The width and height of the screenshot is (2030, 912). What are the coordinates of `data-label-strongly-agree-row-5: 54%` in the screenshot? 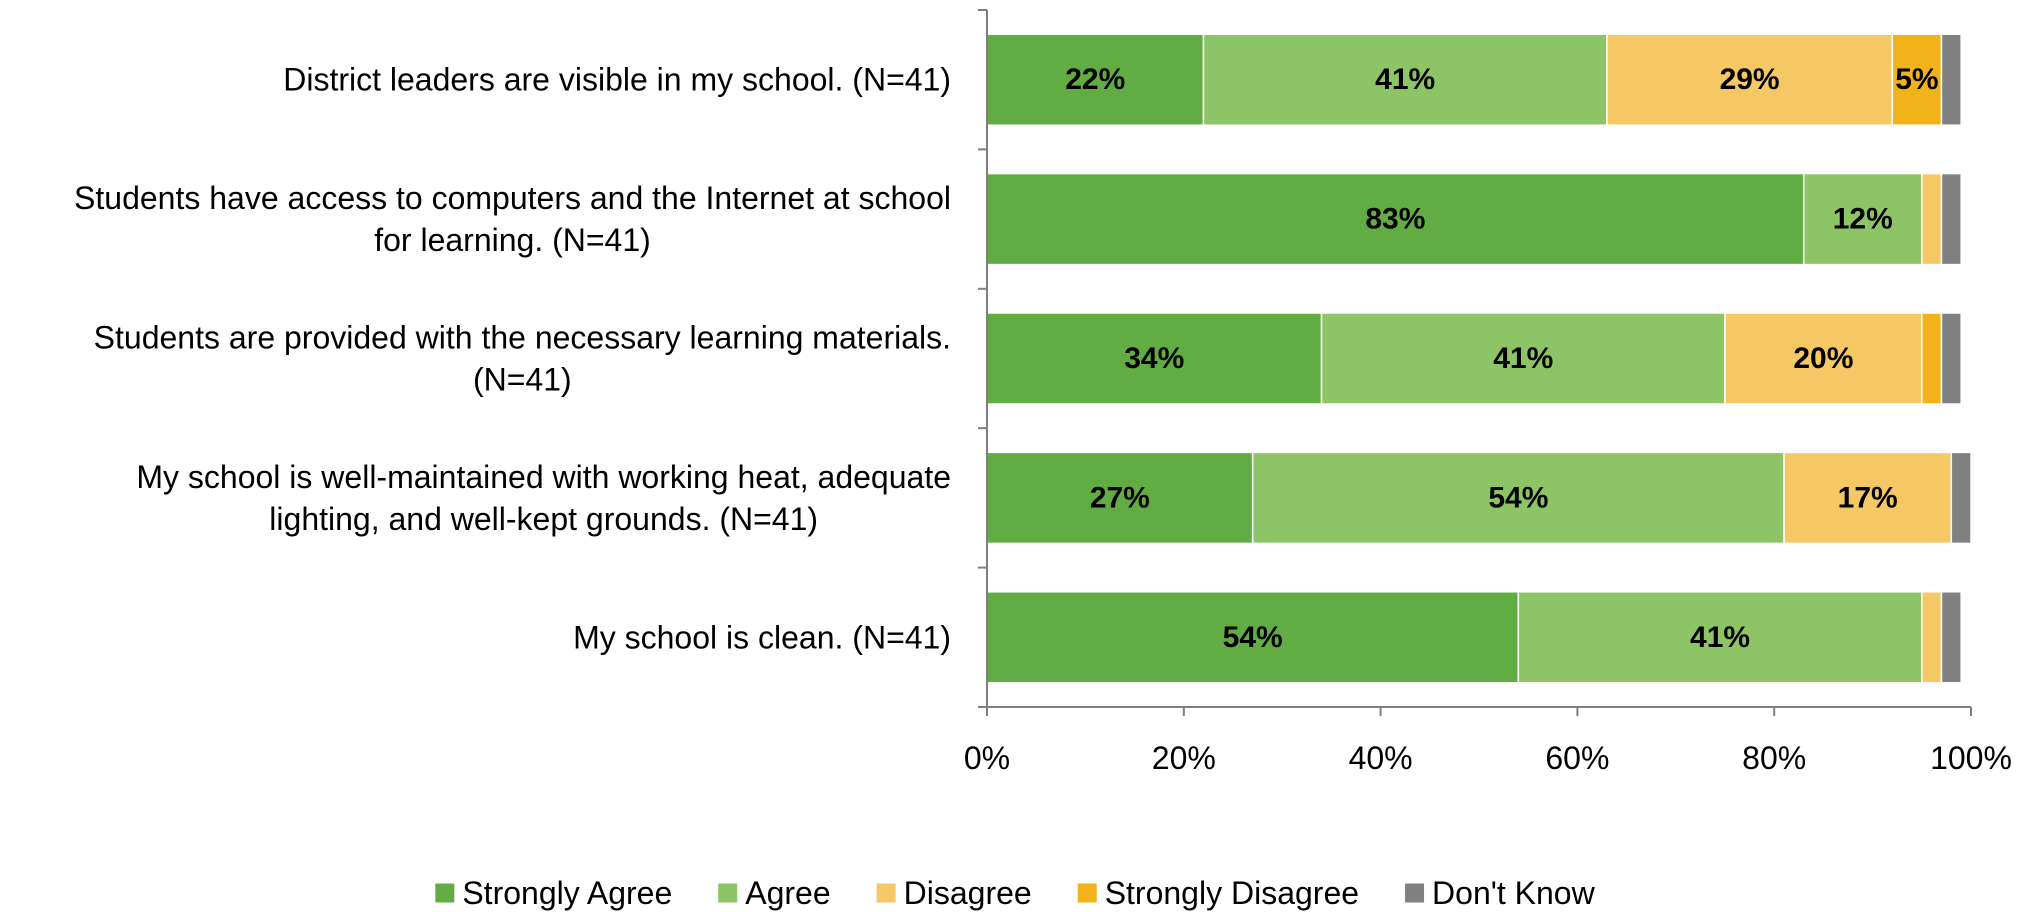 It's located at (1253, 637).